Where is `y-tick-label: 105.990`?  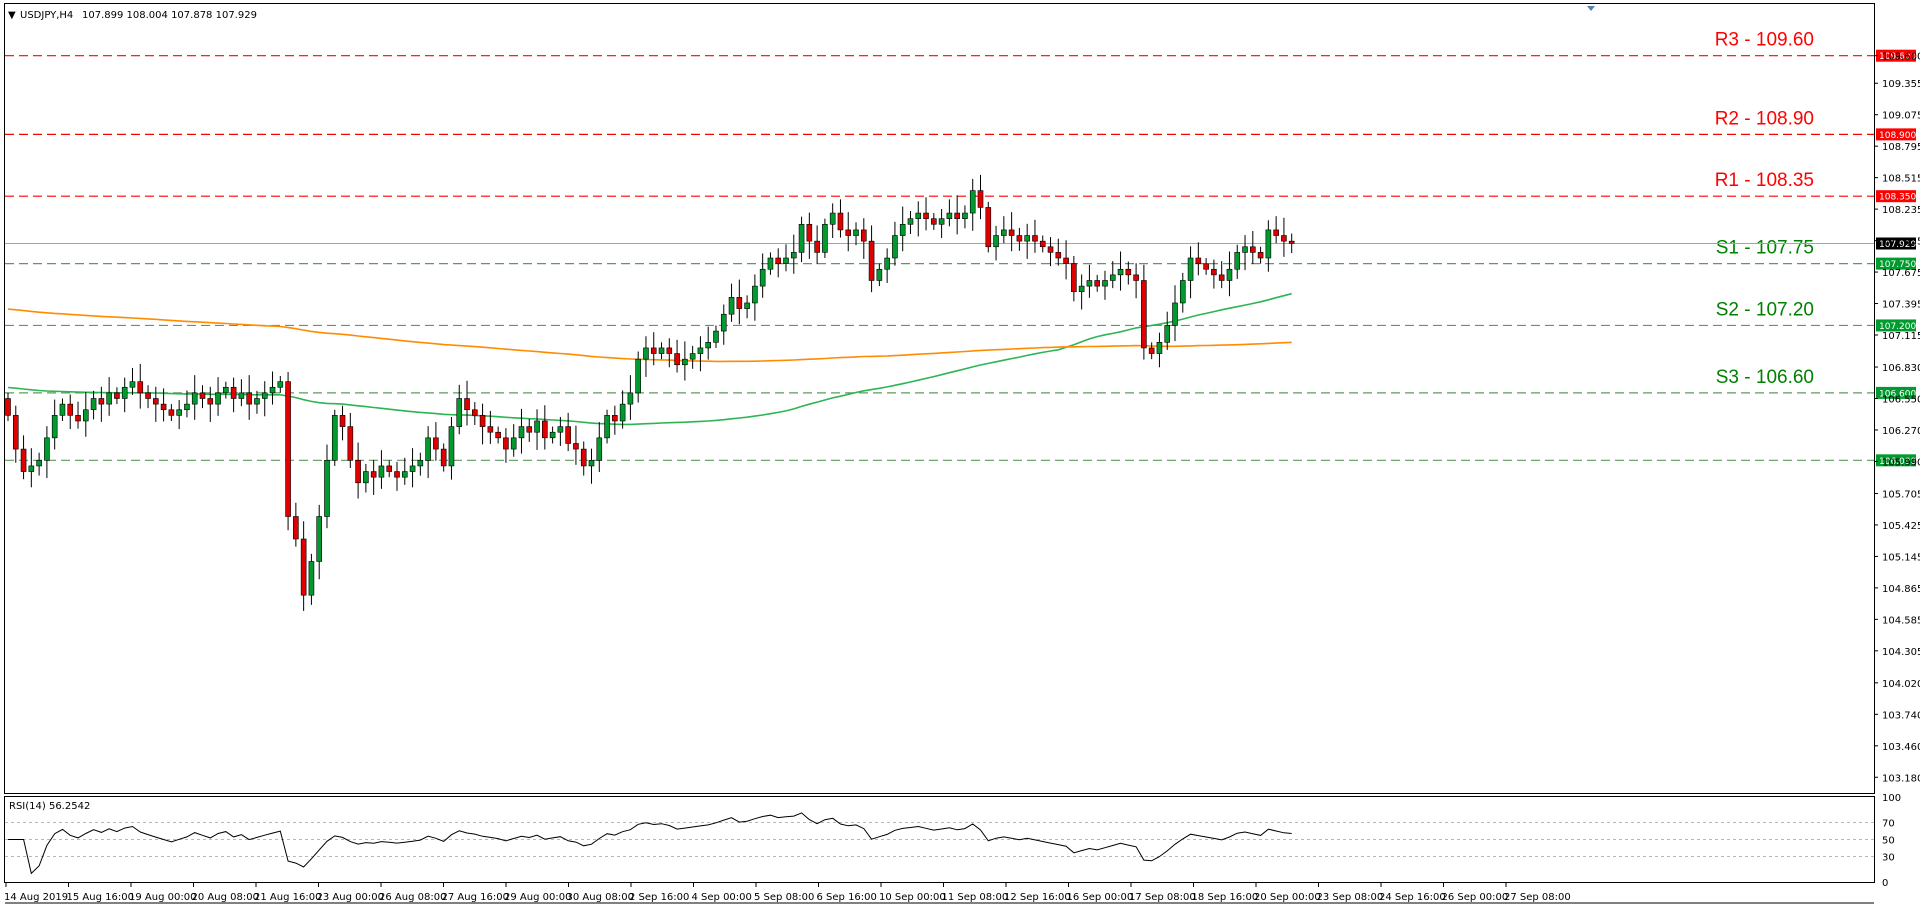
y-tick-label: 105.990 is located at coordinates (1901, 462).